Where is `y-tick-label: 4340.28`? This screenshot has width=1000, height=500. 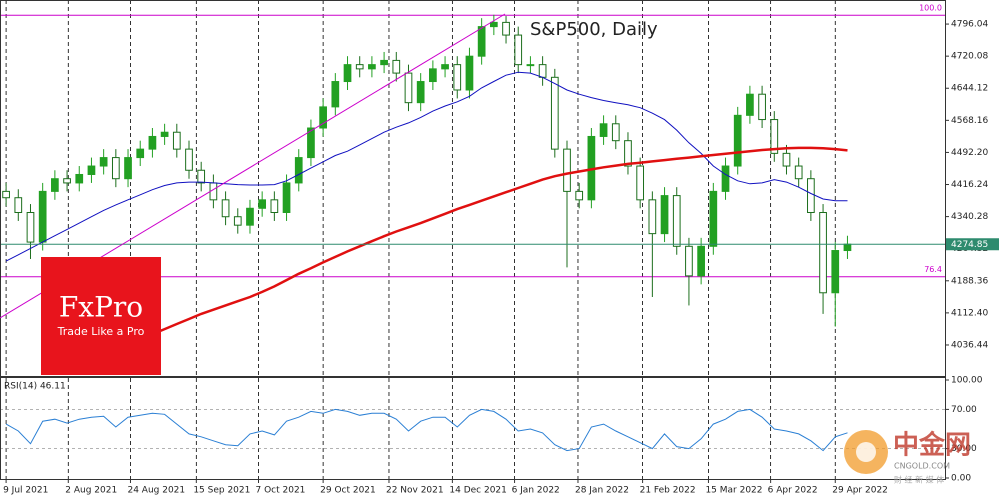 y-tick-label: 4340.28 is located at coordinates (969, 217).